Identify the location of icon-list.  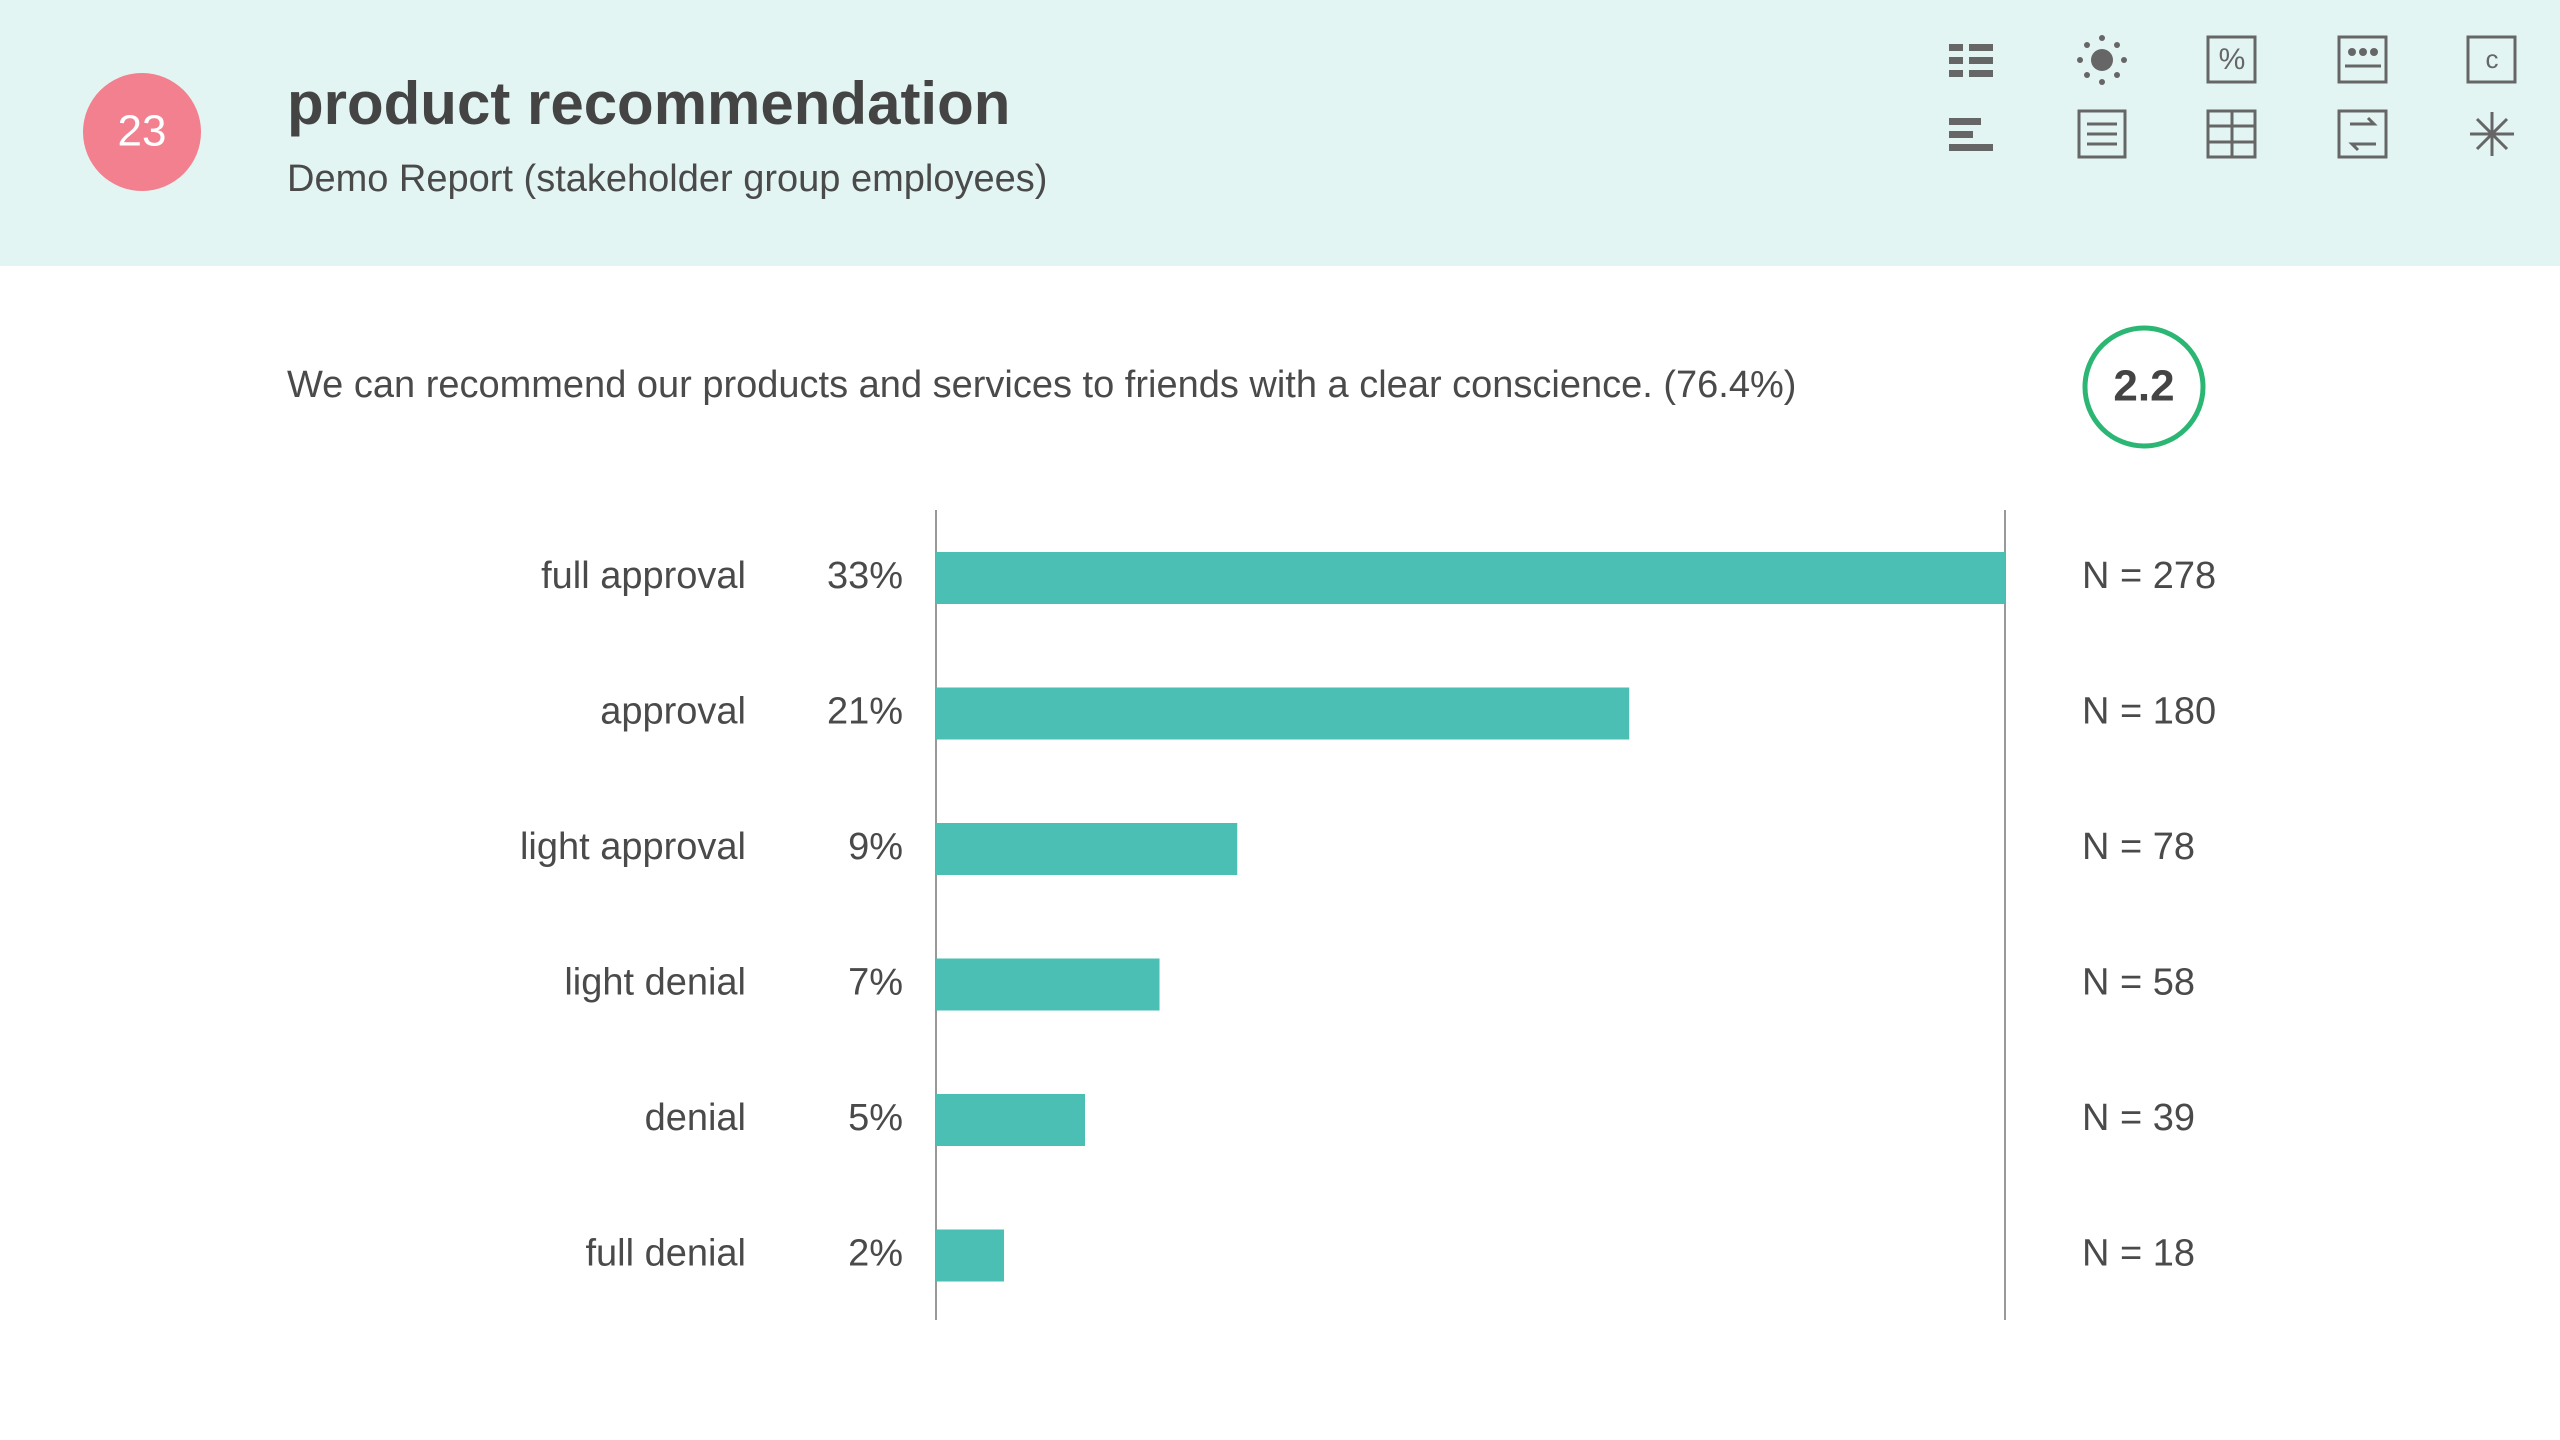
(1971, 60).